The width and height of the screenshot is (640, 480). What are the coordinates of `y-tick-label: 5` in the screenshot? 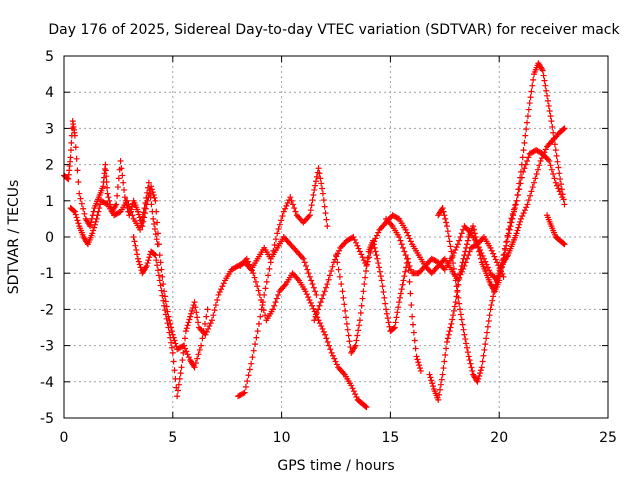 It's located at (49, 57).